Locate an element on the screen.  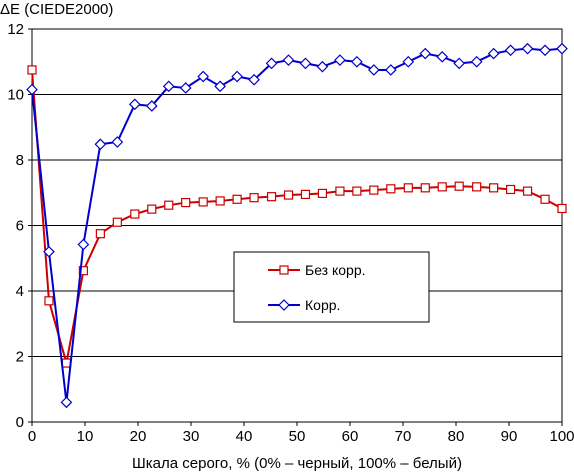
y-tick-label: 12 is located at coordinates (15, 29).